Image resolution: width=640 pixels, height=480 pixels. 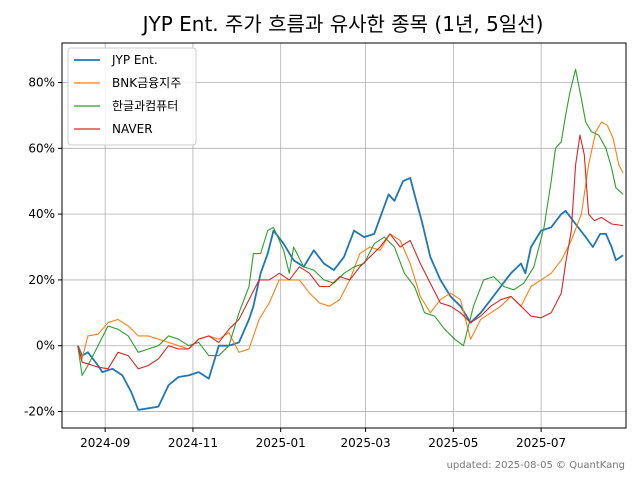 I want to click on x-tick-label: 2025-01, so click(x=281, y=443).